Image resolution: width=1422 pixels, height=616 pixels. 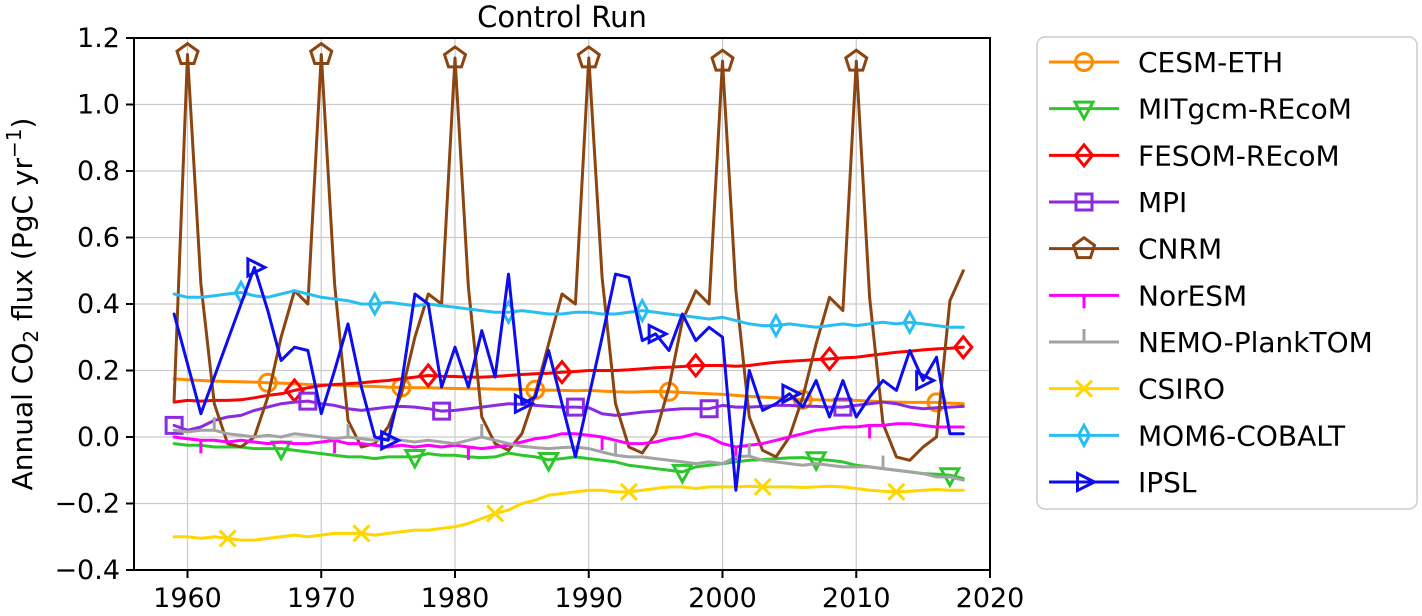 What do you see at coordinates (98, 371) in the screenshot?
I see `y-tick-label: 0.2` at bounding box center [98, 371].